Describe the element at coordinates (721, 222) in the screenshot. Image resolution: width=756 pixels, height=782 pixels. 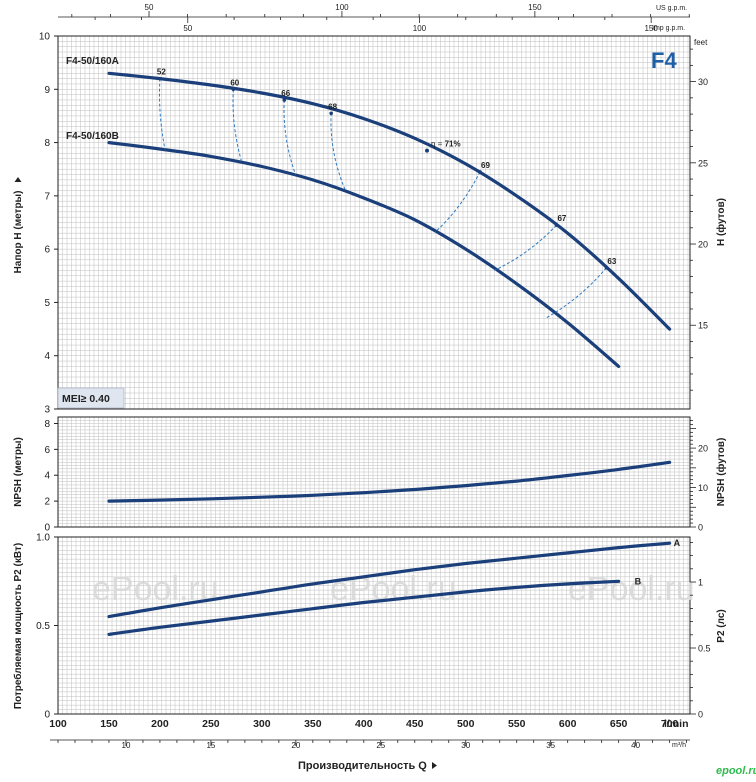
I see `head-ylabel-right: H (футов)` at that location.